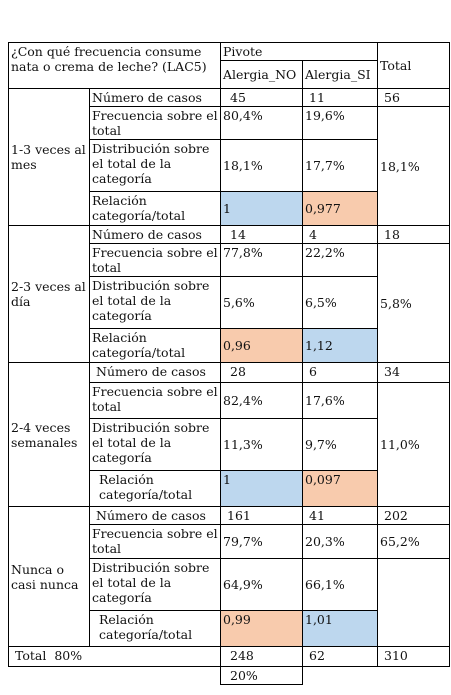 This screenshot has width=451, height=695. What do you see at coordinates (414, 97) in the screenshot?
I see `cell-total: 56` at bounding box center [414, 97].